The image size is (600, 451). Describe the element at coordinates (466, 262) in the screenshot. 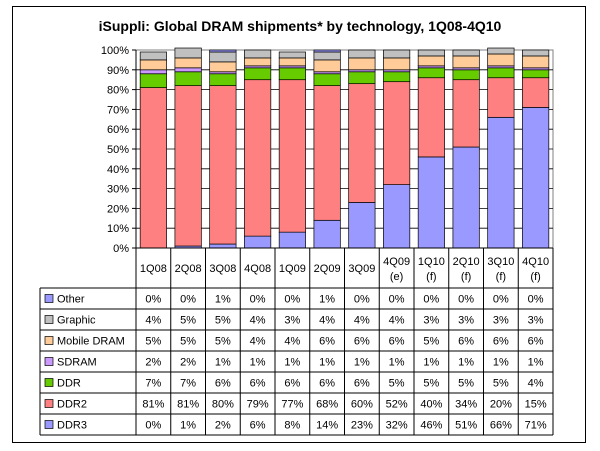

I see `category-label: 2Q10` at that location.